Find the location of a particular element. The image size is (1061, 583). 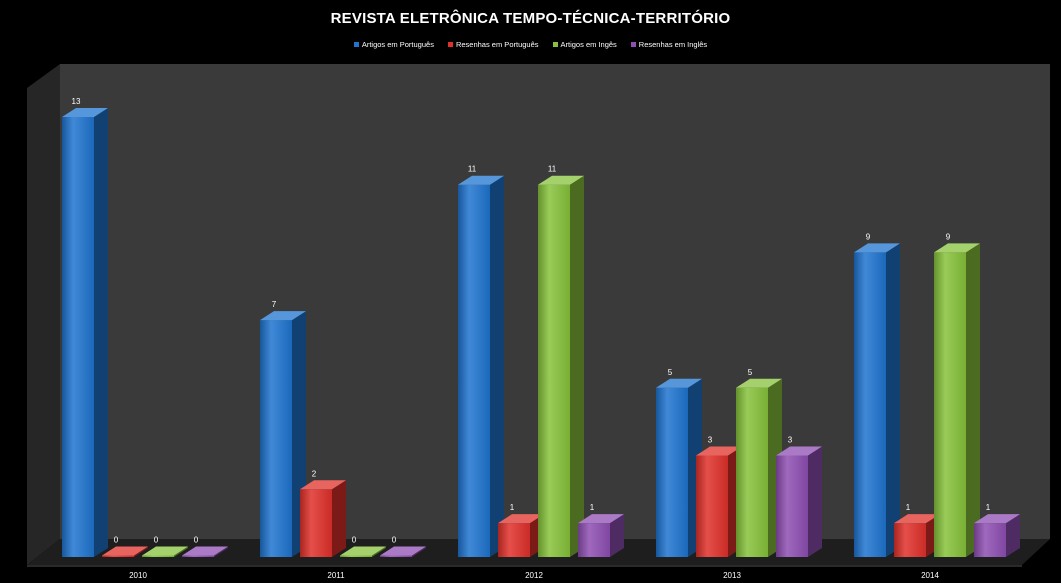

legend-label: Artigos em Português is located at coordinates (397, 44).